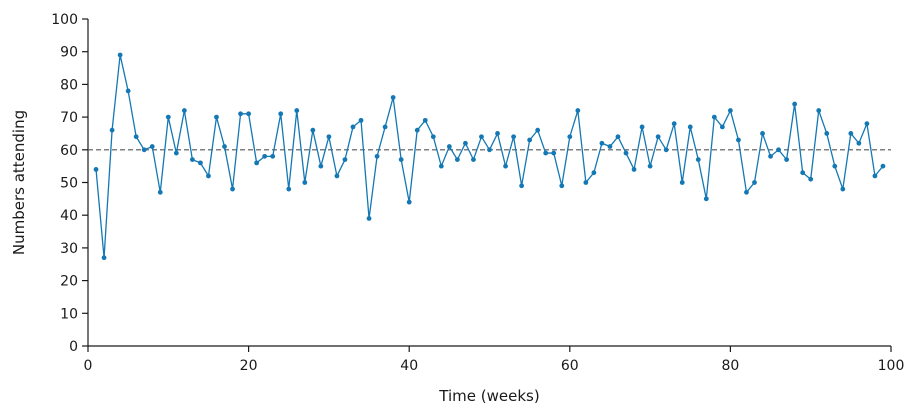  Describe the element at coordinates (69, 85) in the screenshot. I see `y-tick-label: 80` at that location.